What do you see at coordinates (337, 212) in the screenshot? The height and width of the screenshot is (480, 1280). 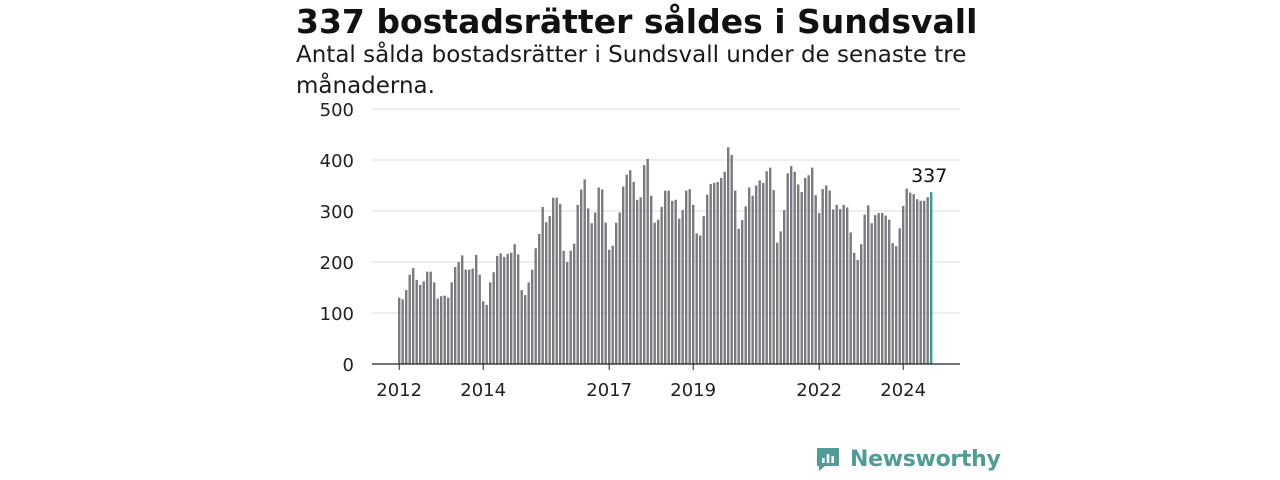 I see `y-tick-label: 300` at bounding box center [337, 212].